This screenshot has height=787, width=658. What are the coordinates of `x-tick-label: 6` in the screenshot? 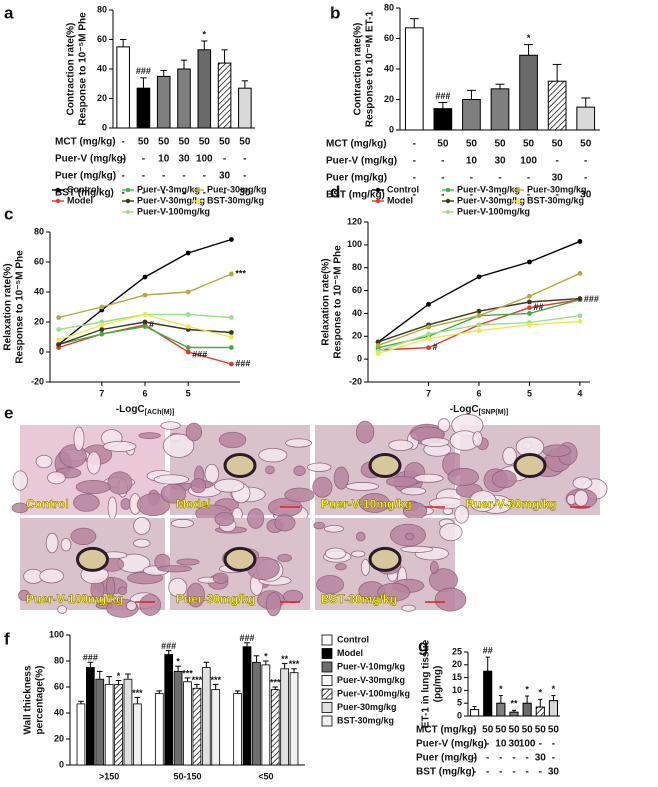 It's located at (478, 393).